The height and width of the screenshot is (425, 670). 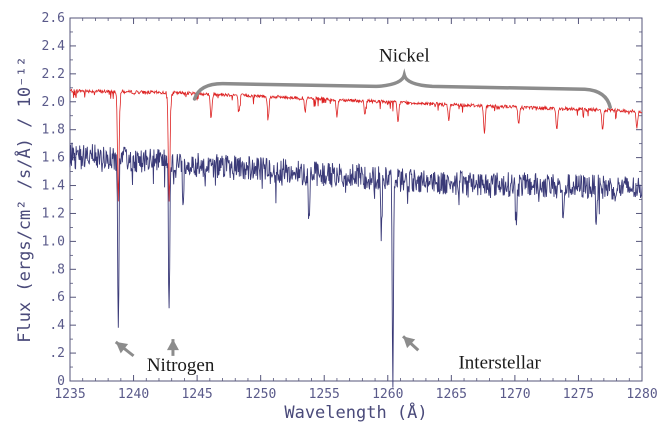 What do you see at coordinates (54, 46) in the screenshot?
I see `y-tick-label: 2.4` at bounding box center [54, 46].